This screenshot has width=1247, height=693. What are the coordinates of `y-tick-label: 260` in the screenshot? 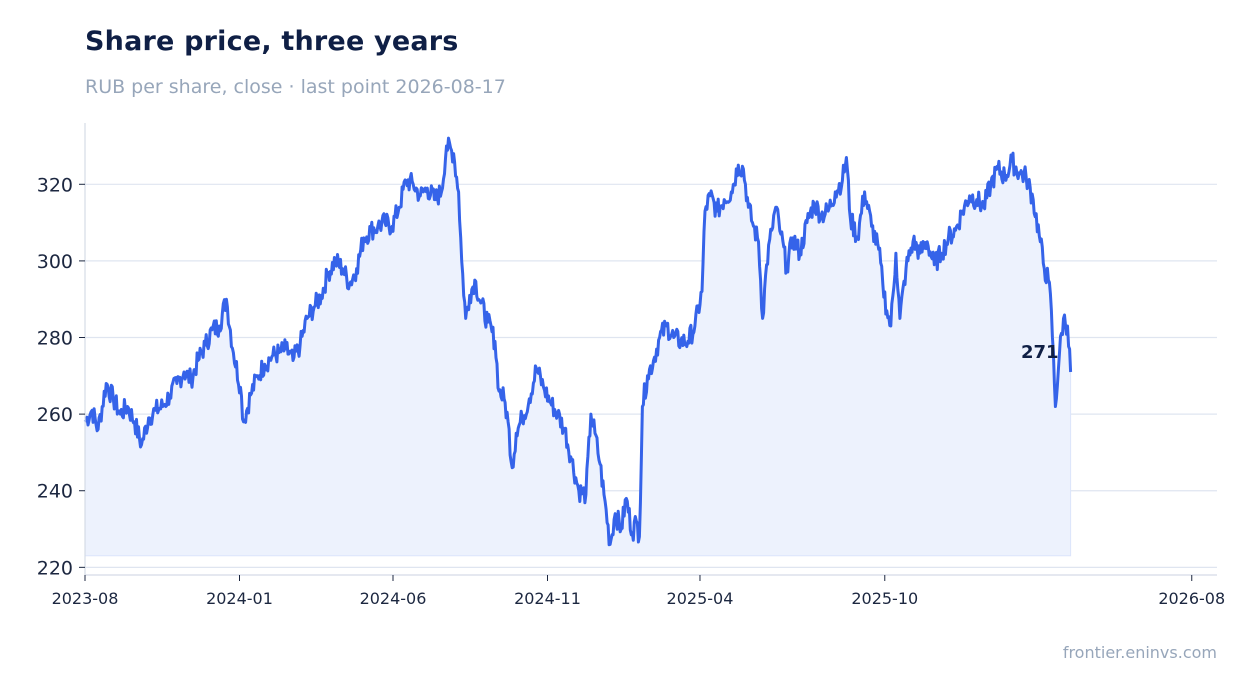 It's located at (55, 415).